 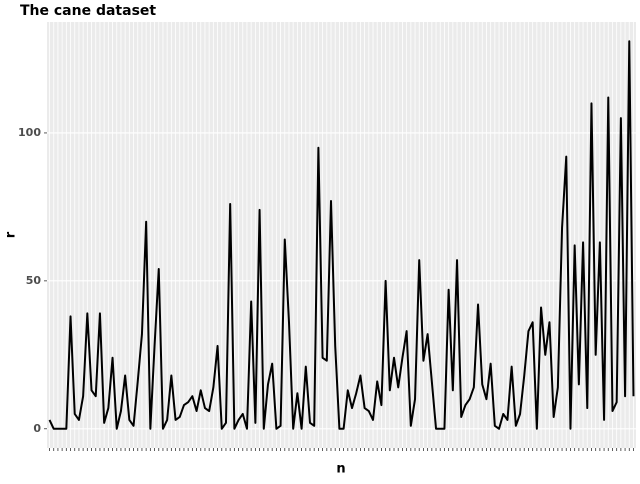 I want to click on y-axis-label: r, so click(x=11, y=234).